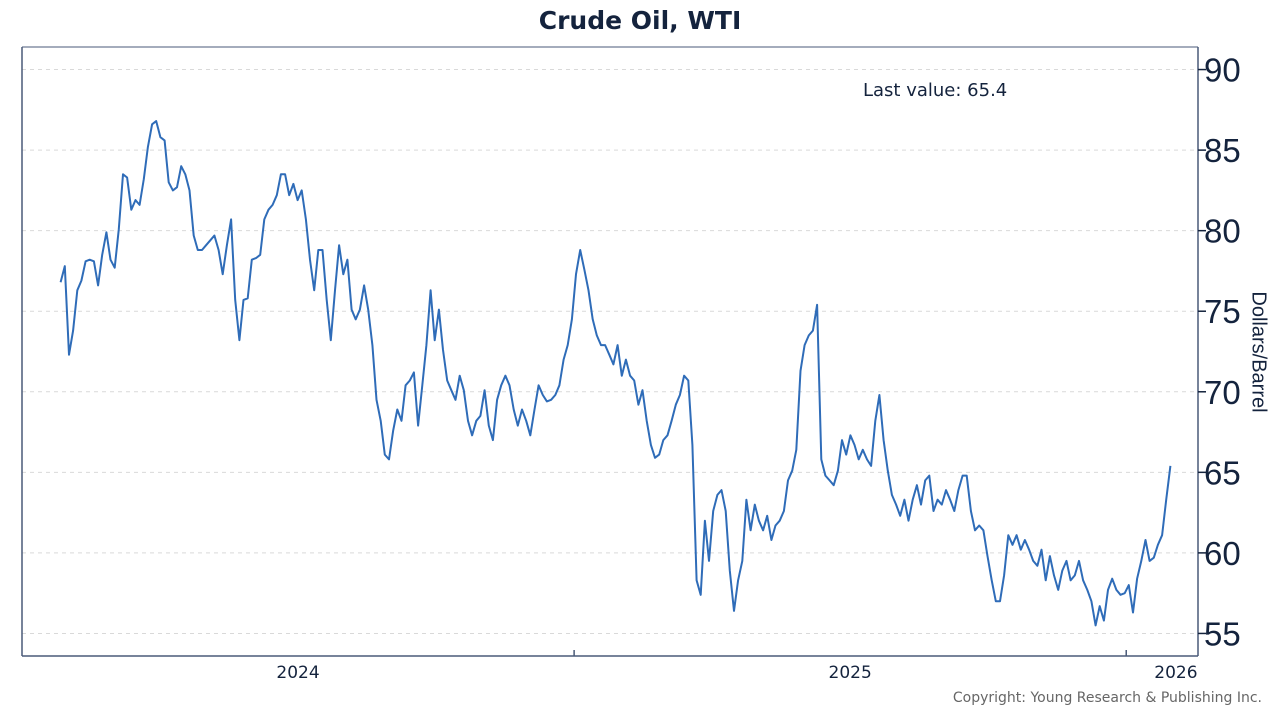 The width and height of the screenshot is (1280, 720). What do you see at coordinates (1175, 673) in the screenshot?
I see `x-tick-label: 2026` at bounding box center [1175, 673].